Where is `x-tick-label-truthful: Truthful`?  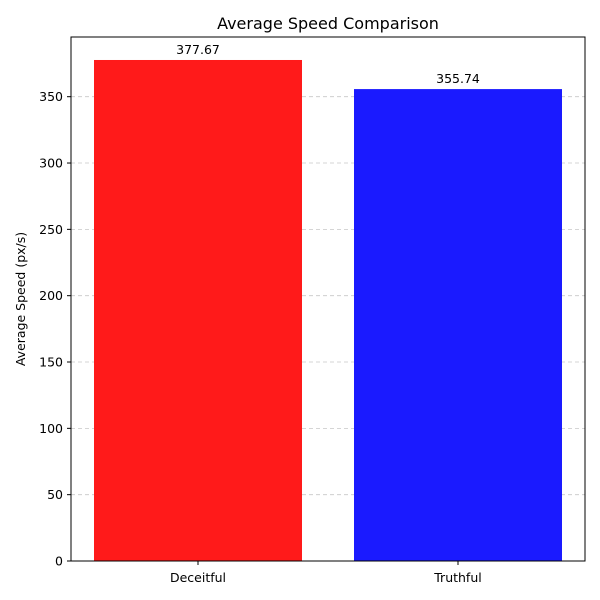
x-tick-label-truthful: Truthful is located at coordinates (457, 577).